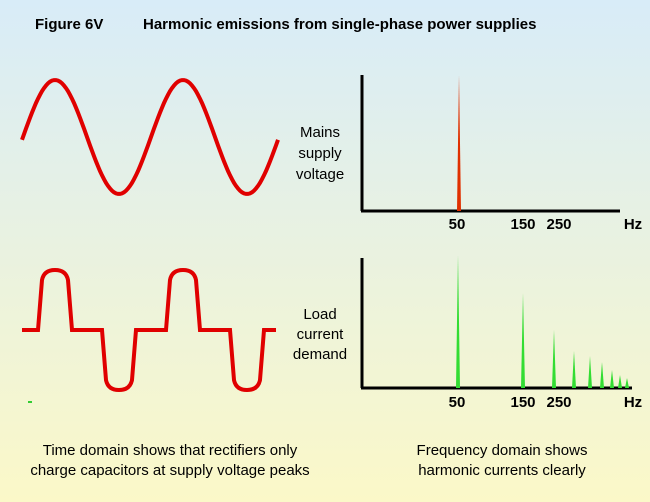 The width and height of the screenshot is (650, 502). Describe the element at coordinates (496, 322) in the screenshot. I see `current-spectrum` at that location.